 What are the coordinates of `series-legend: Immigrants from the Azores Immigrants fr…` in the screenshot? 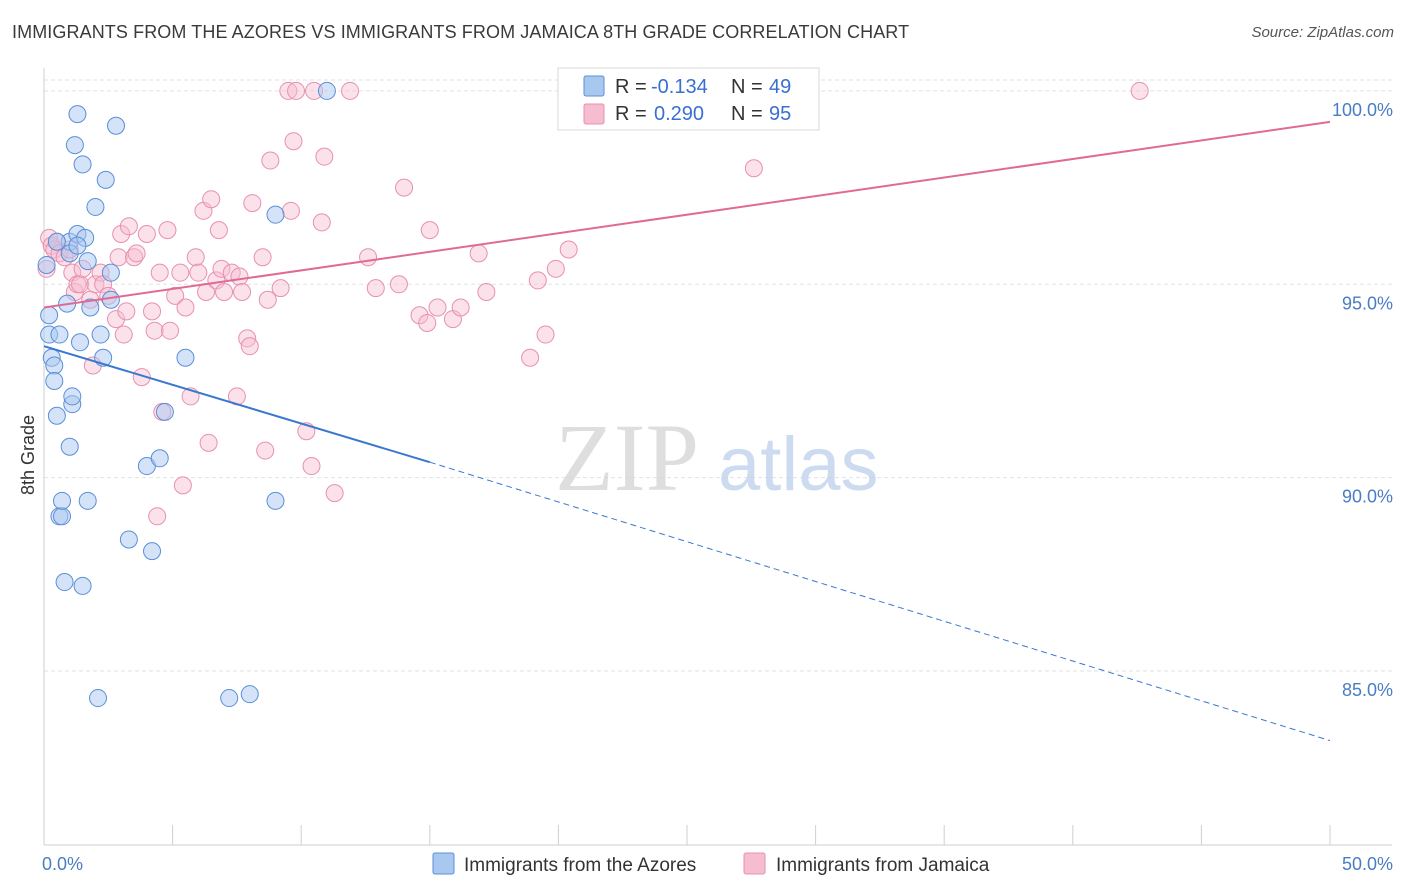 It's located at (711, 864).